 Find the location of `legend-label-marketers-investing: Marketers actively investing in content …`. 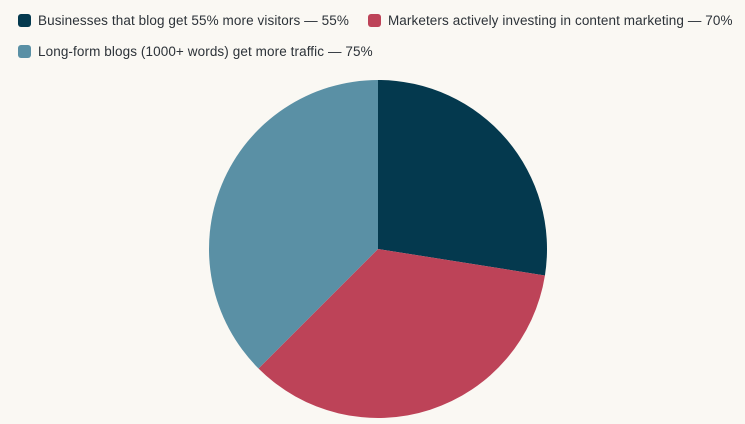

legend-label-marketers-investing: Marketers actively investing in content … is located at coordinates (560, 20).